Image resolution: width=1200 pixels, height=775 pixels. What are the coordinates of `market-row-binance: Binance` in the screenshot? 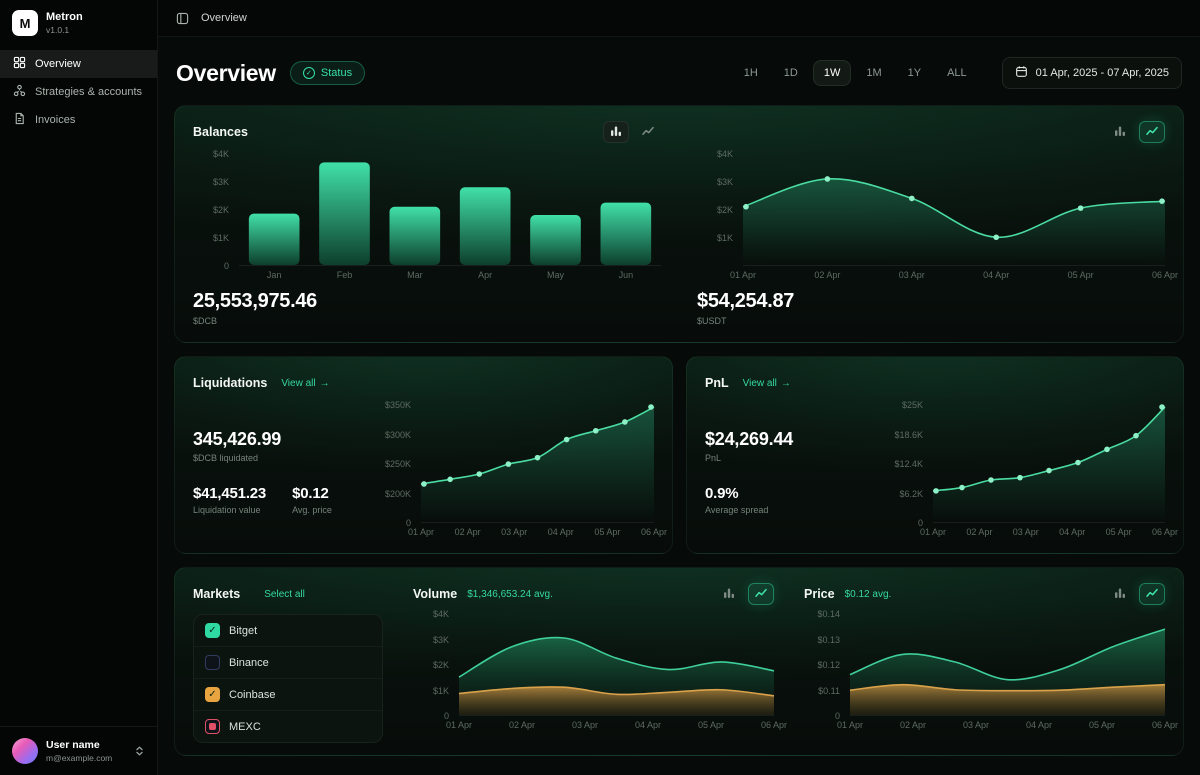 It's located at (288, 663).